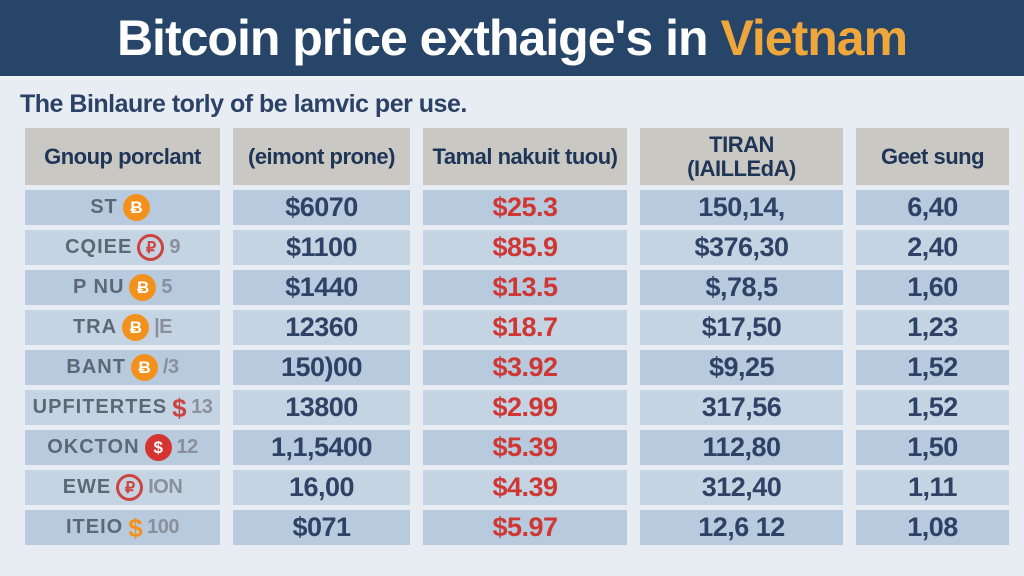  What do you see at coordinates (94, 527) in the screenshot?
I see `exchange-name: ITEIO` at bounding box center [94, 527].